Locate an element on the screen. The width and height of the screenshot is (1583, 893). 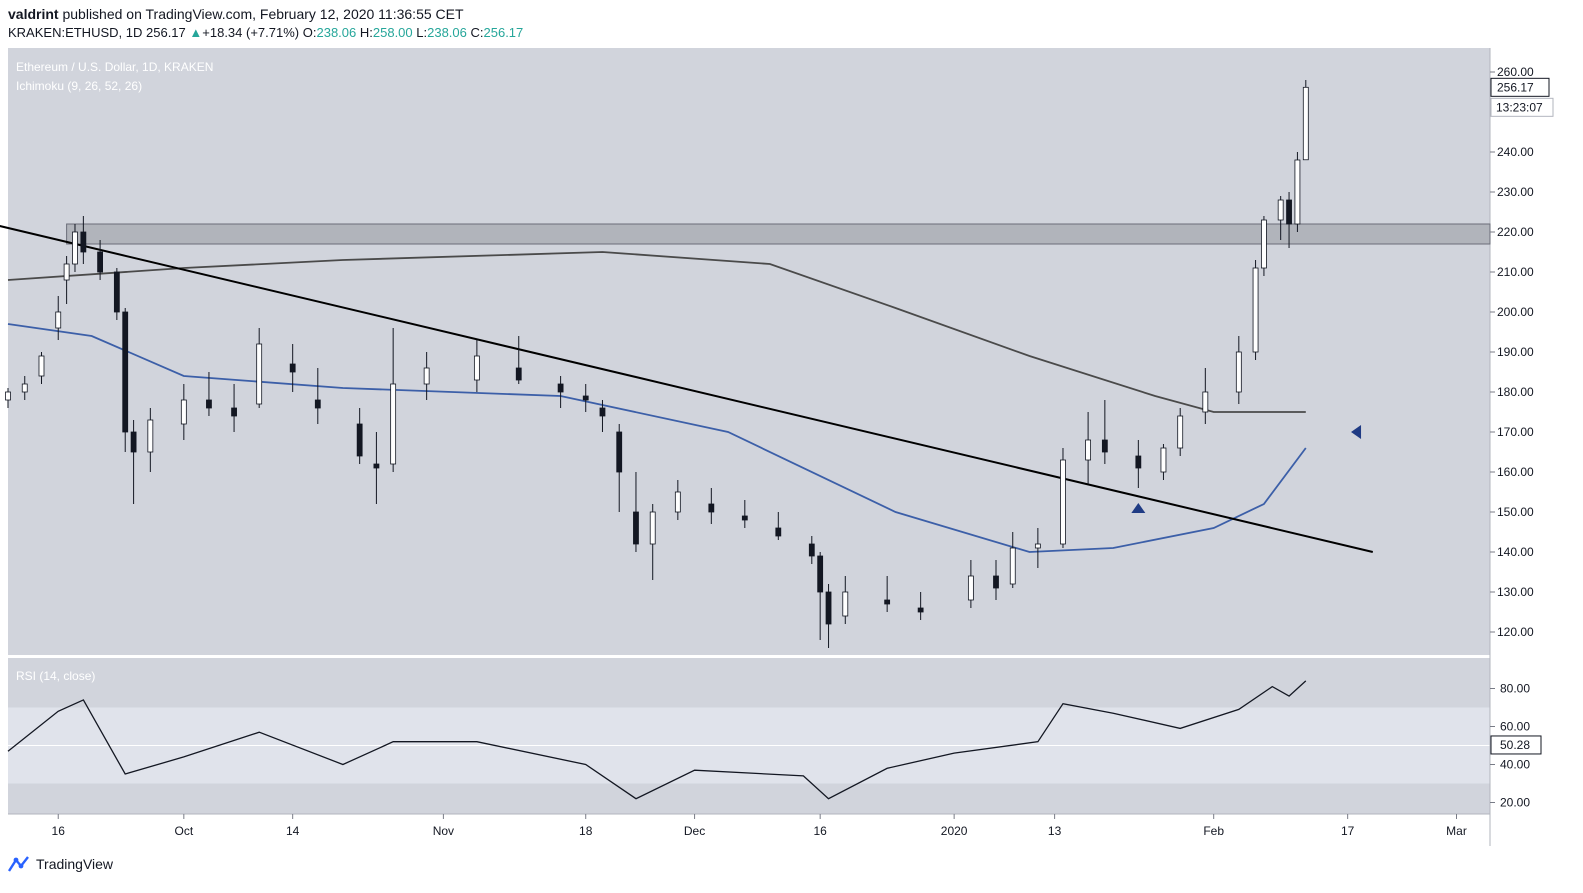
change-value: +18.34 (+7.71%) is located at coordinates (251, 32).